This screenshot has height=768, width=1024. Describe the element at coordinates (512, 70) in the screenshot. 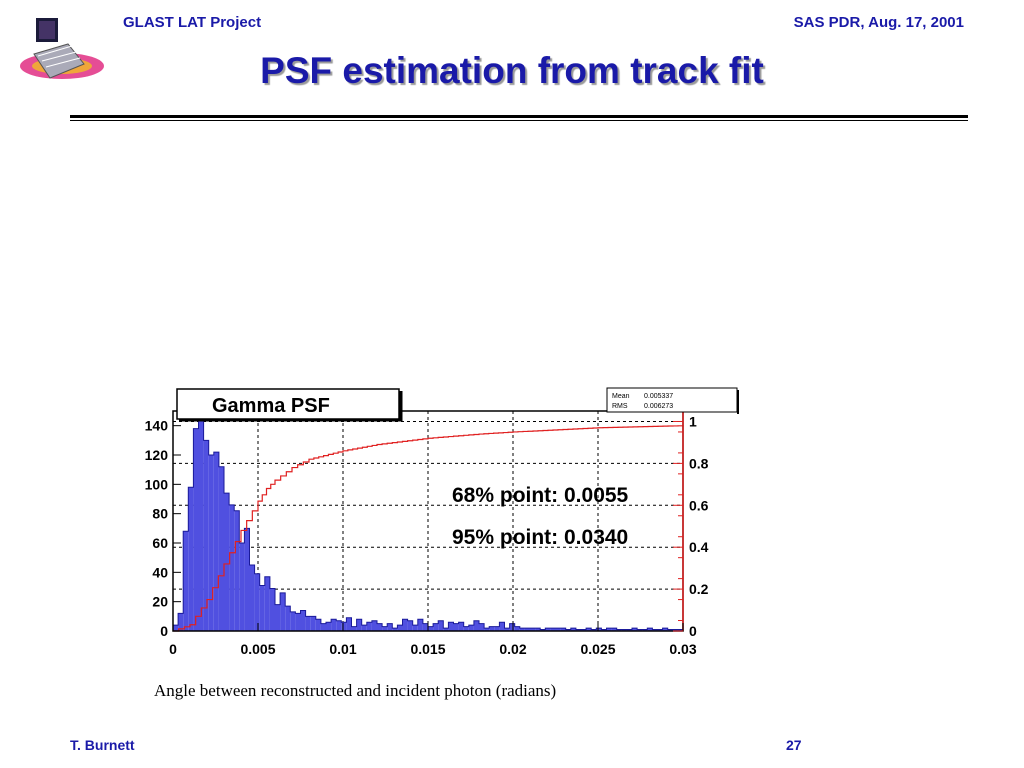

I see `slide-title: PSF estimation from track fit` at that location.